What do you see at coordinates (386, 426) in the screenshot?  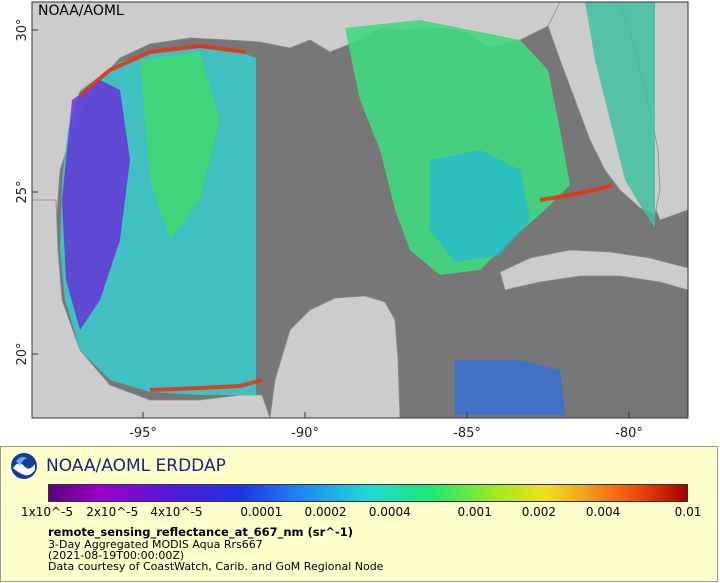 I see `x-axis: -95° -90° -85° -80°` at bounding box center [386, 426].